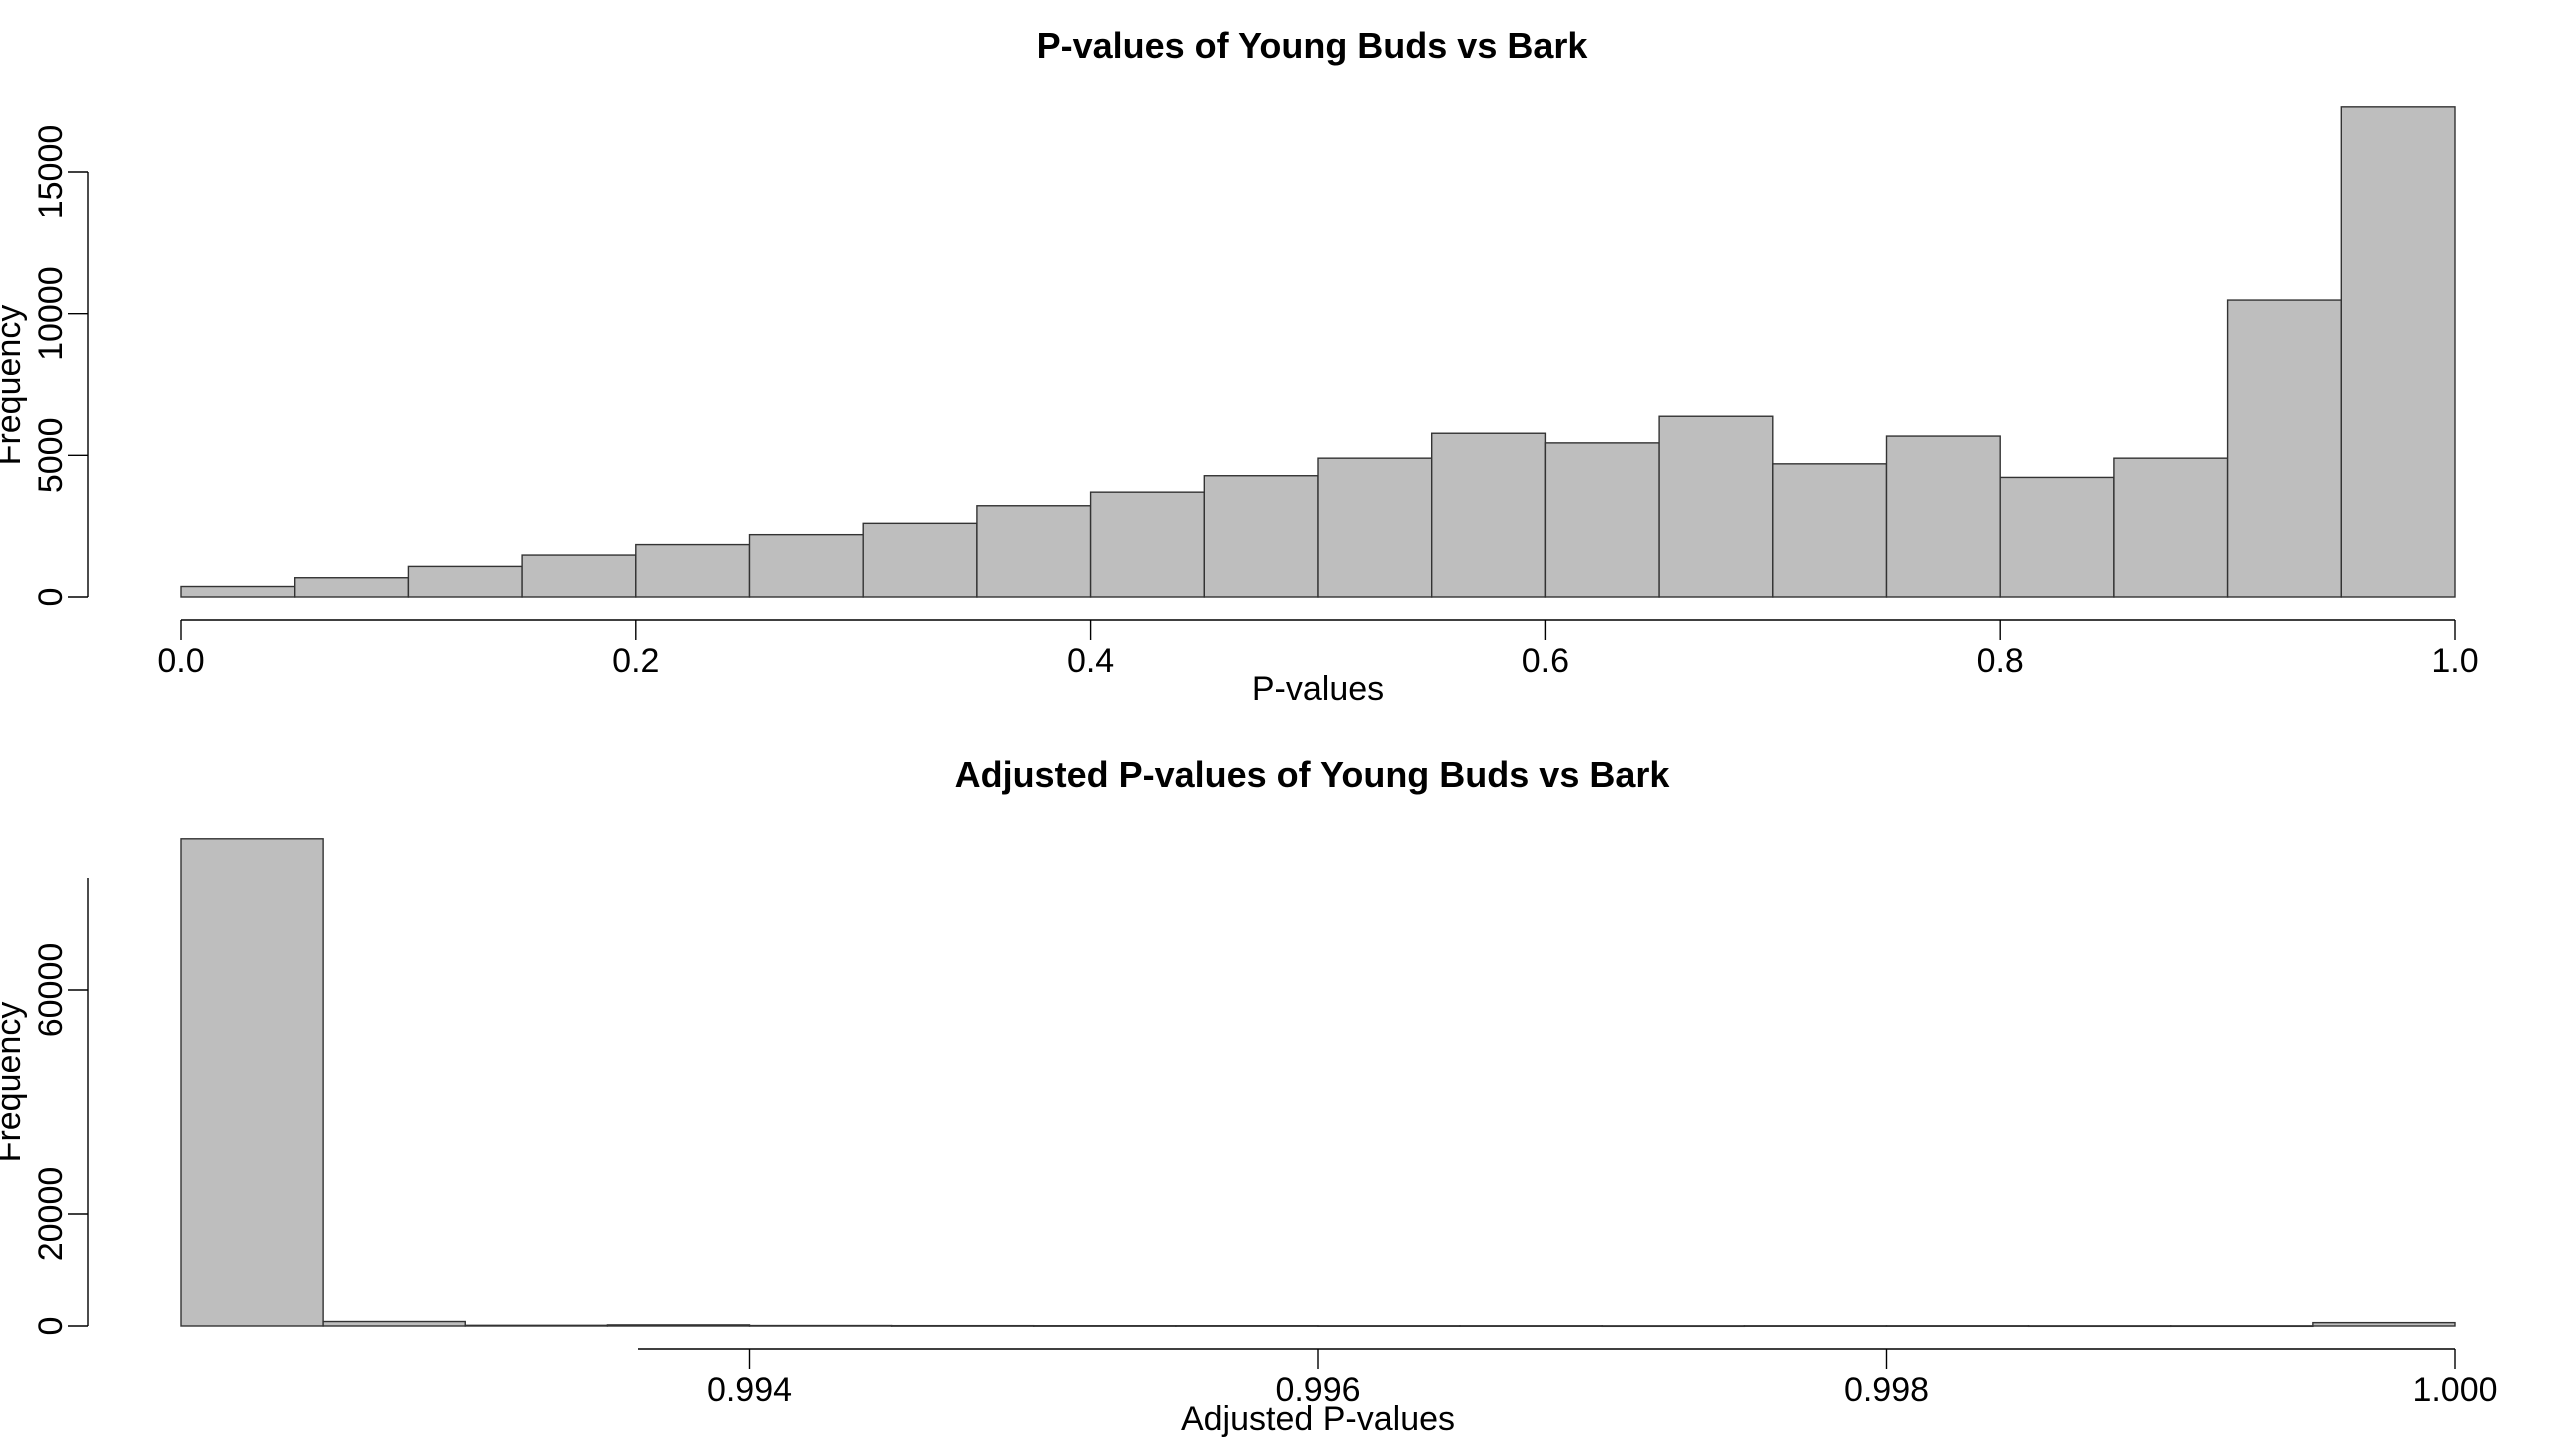 Image resolution: width=2560 pixels, height=1440 pixels. I want to click on x-tick-label: 0.6, so click(1545, 661).